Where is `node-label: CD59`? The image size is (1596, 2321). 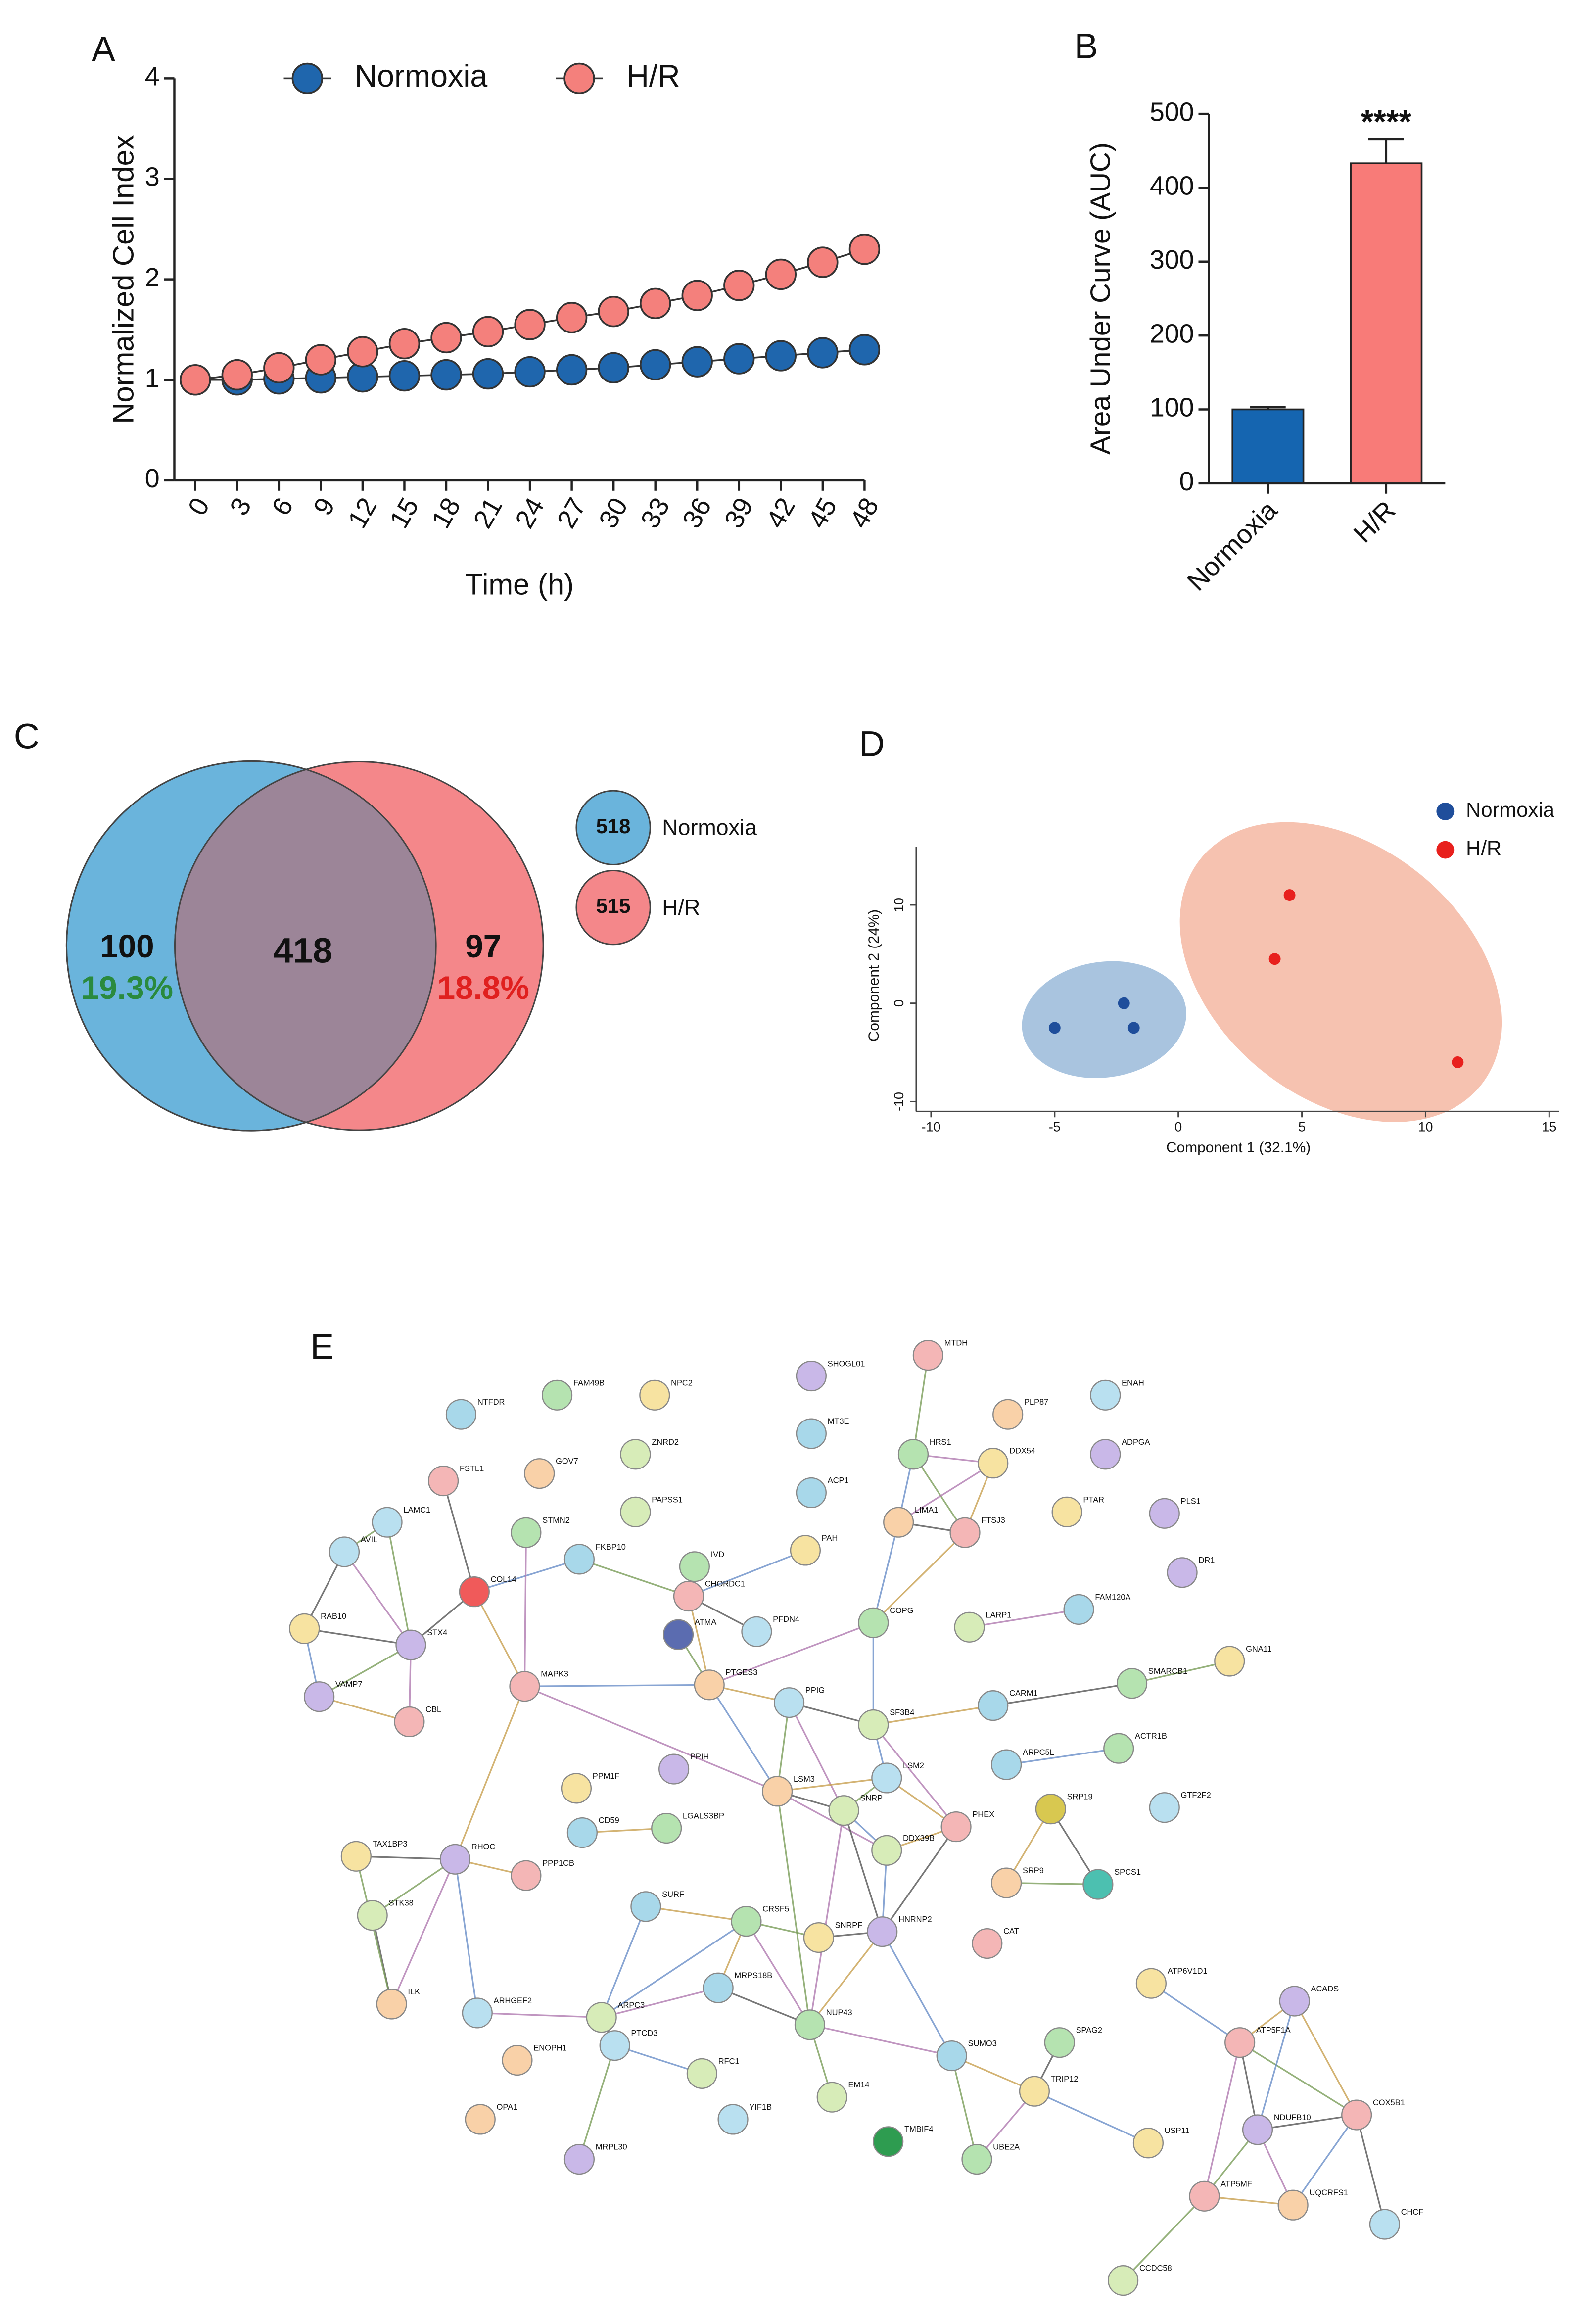
node-label: CD59 is located at coordinates (609, 1820).